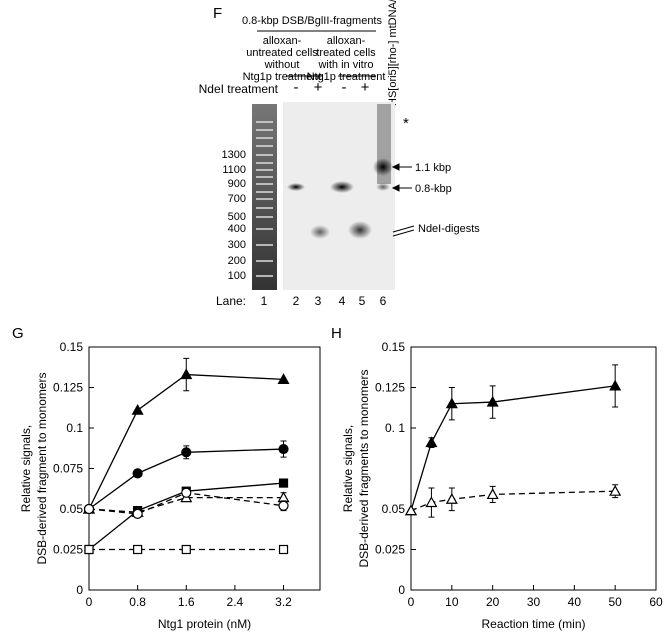 This screenshot has height=639, width=664. I want to click on y-tick-label: 0. 1, so click(395, 428).